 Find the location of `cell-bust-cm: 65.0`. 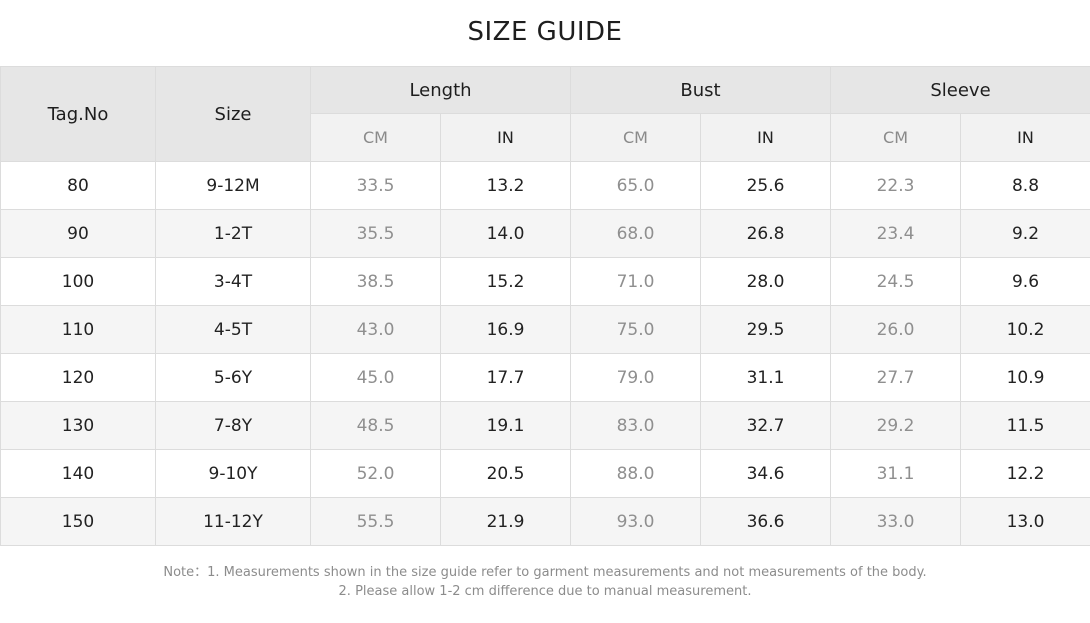

cell-bust-cm: 65.0 is located at coordinates (635, 185).